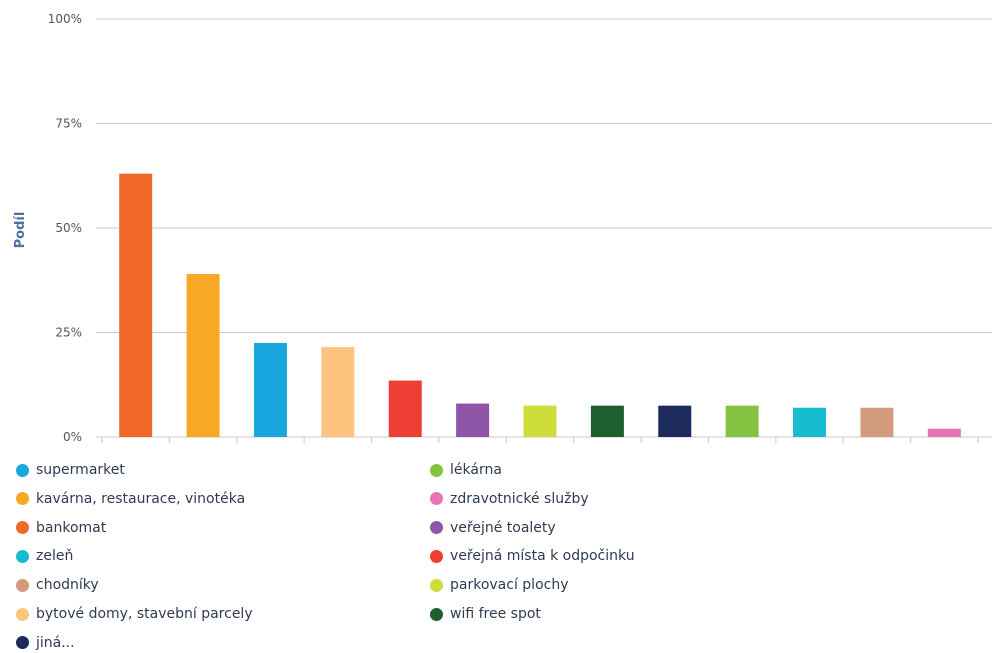 The height and width of the screenshot is (653, 992). What do you see at coordinates (71, 527) in the screenshot?
I see `legend-label: bankomat` at bounding box center [71, 527].